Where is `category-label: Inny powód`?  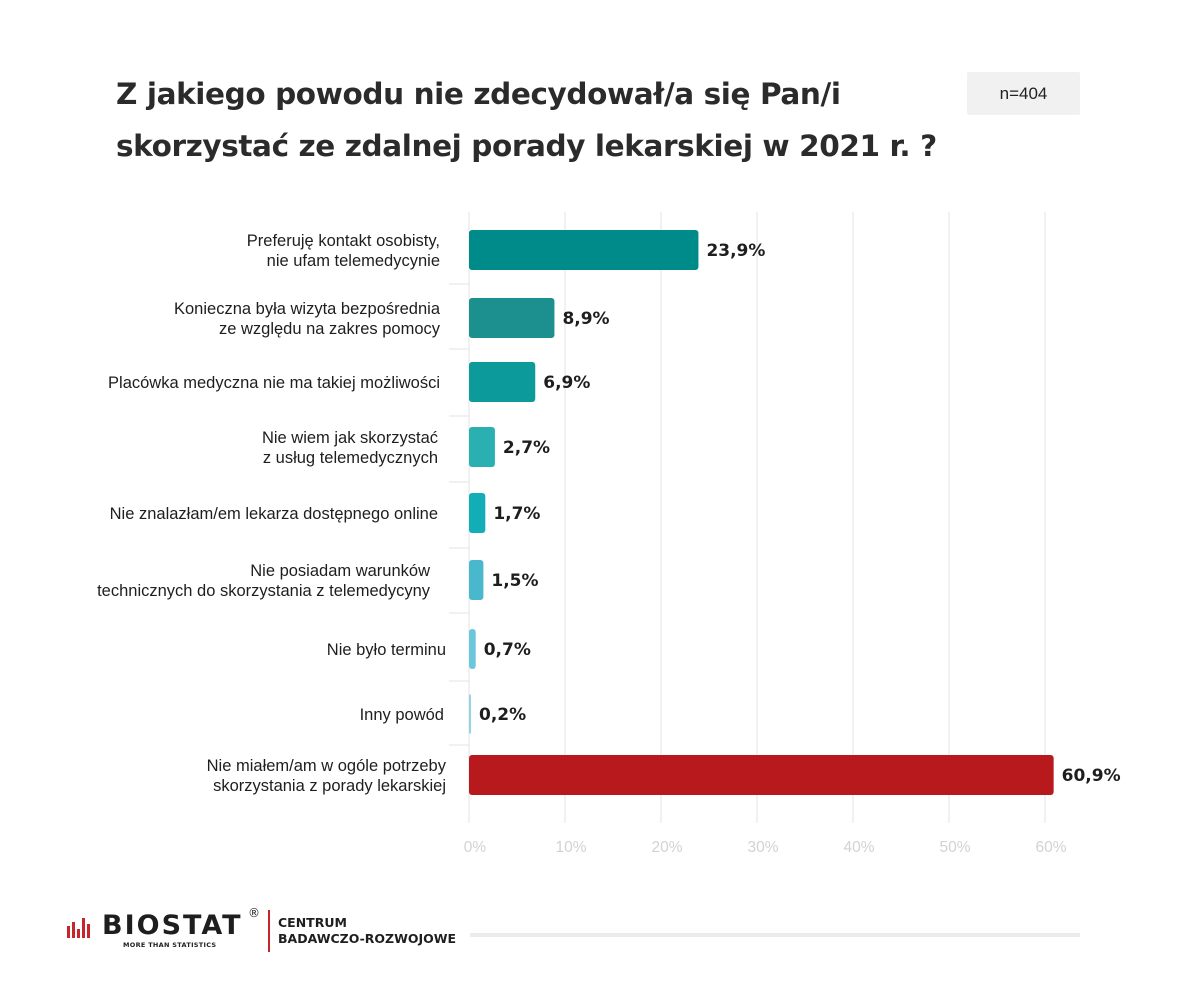 category-label: Inny powód is located at coordinates (402, 715).